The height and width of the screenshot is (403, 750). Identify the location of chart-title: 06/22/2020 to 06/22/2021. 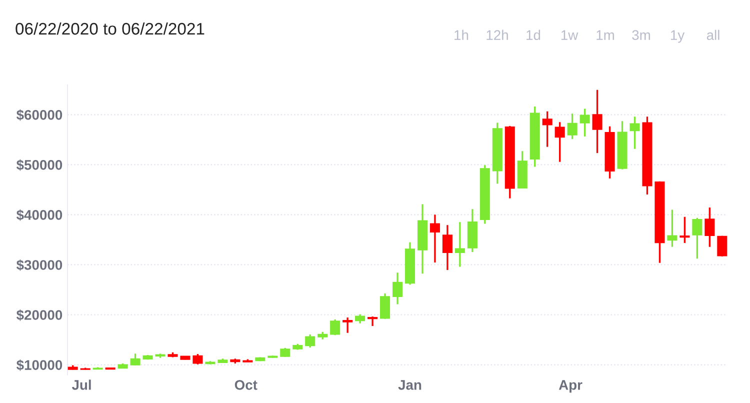
(110, 28).